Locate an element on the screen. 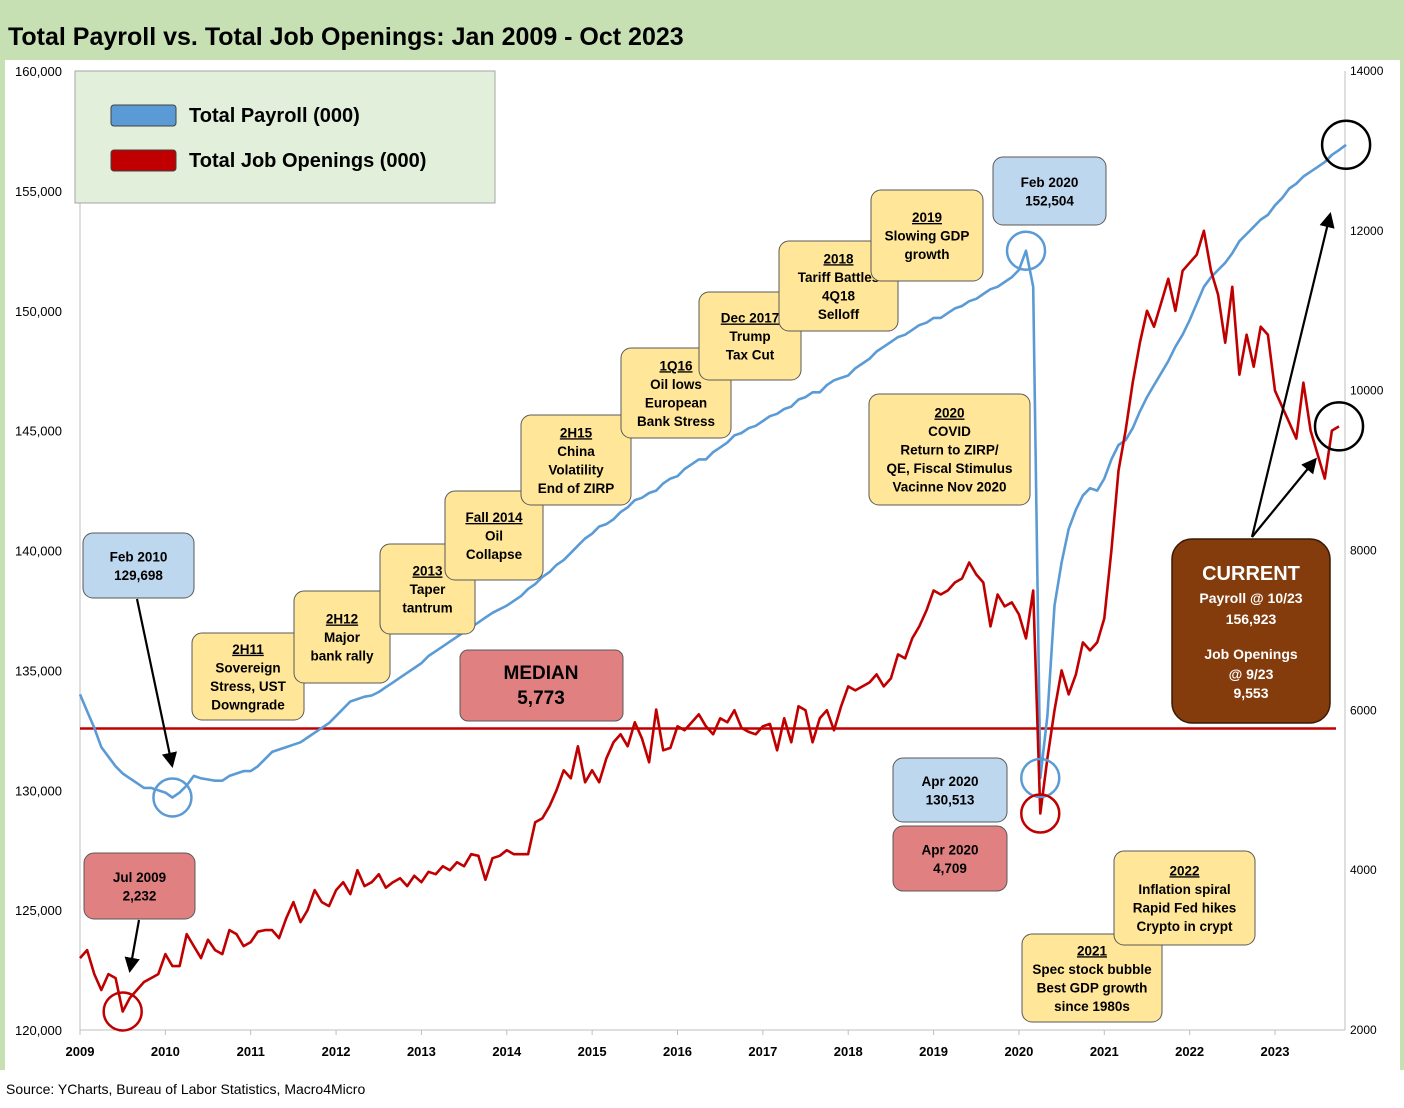  median-box: MEDIAN 5,773 is located at coordinates (541, 685).